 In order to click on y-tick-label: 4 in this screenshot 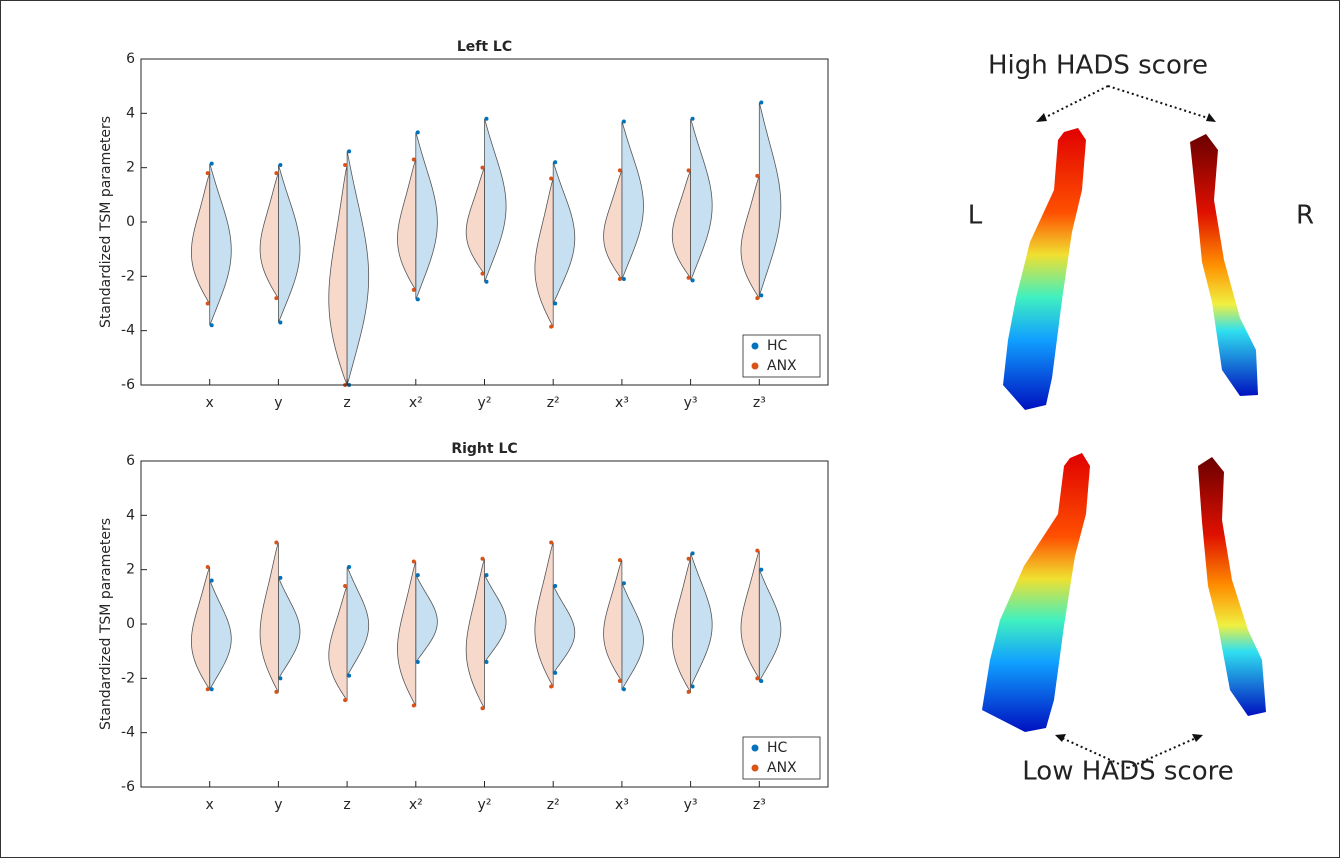, I will do `click(130, 515)`.